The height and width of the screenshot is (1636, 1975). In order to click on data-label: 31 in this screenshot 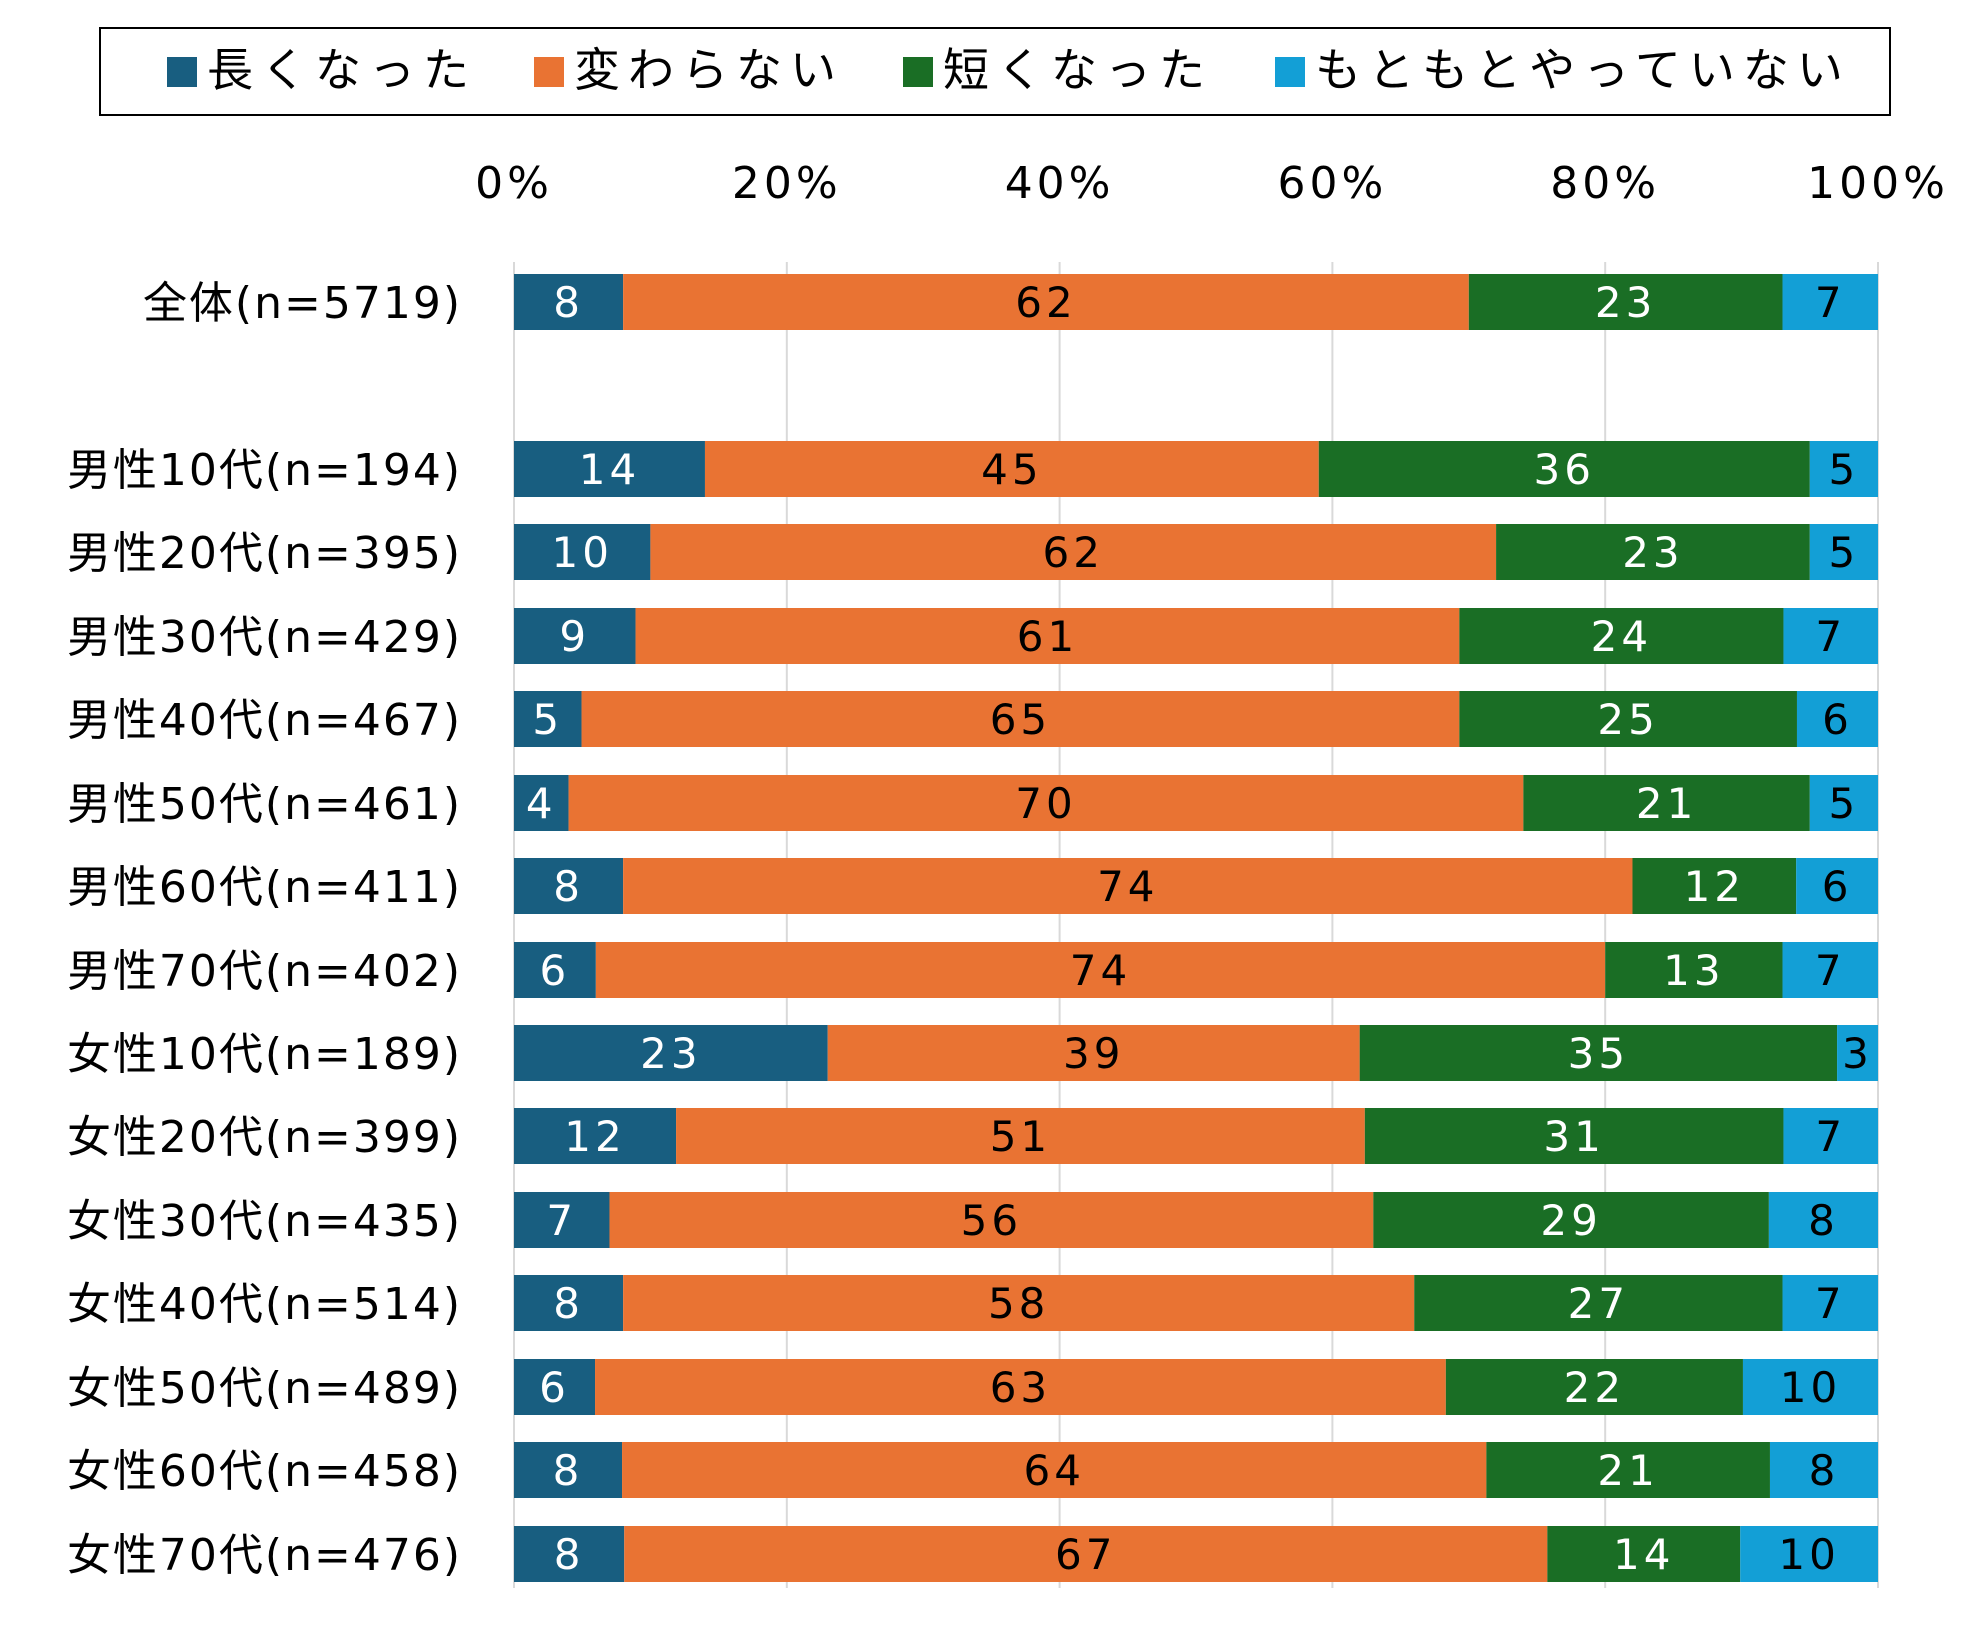, I will do `click(1573, 1136)`.